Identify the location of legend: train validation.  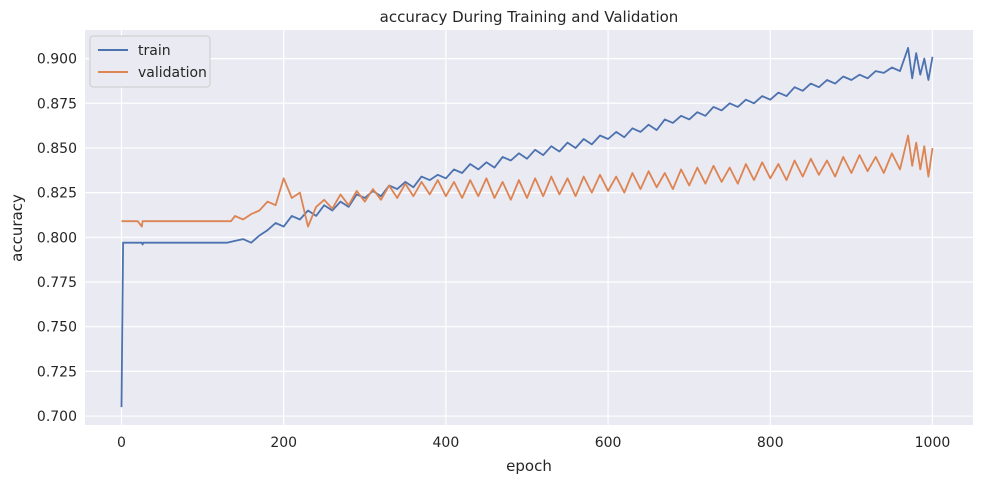
(150, 61).